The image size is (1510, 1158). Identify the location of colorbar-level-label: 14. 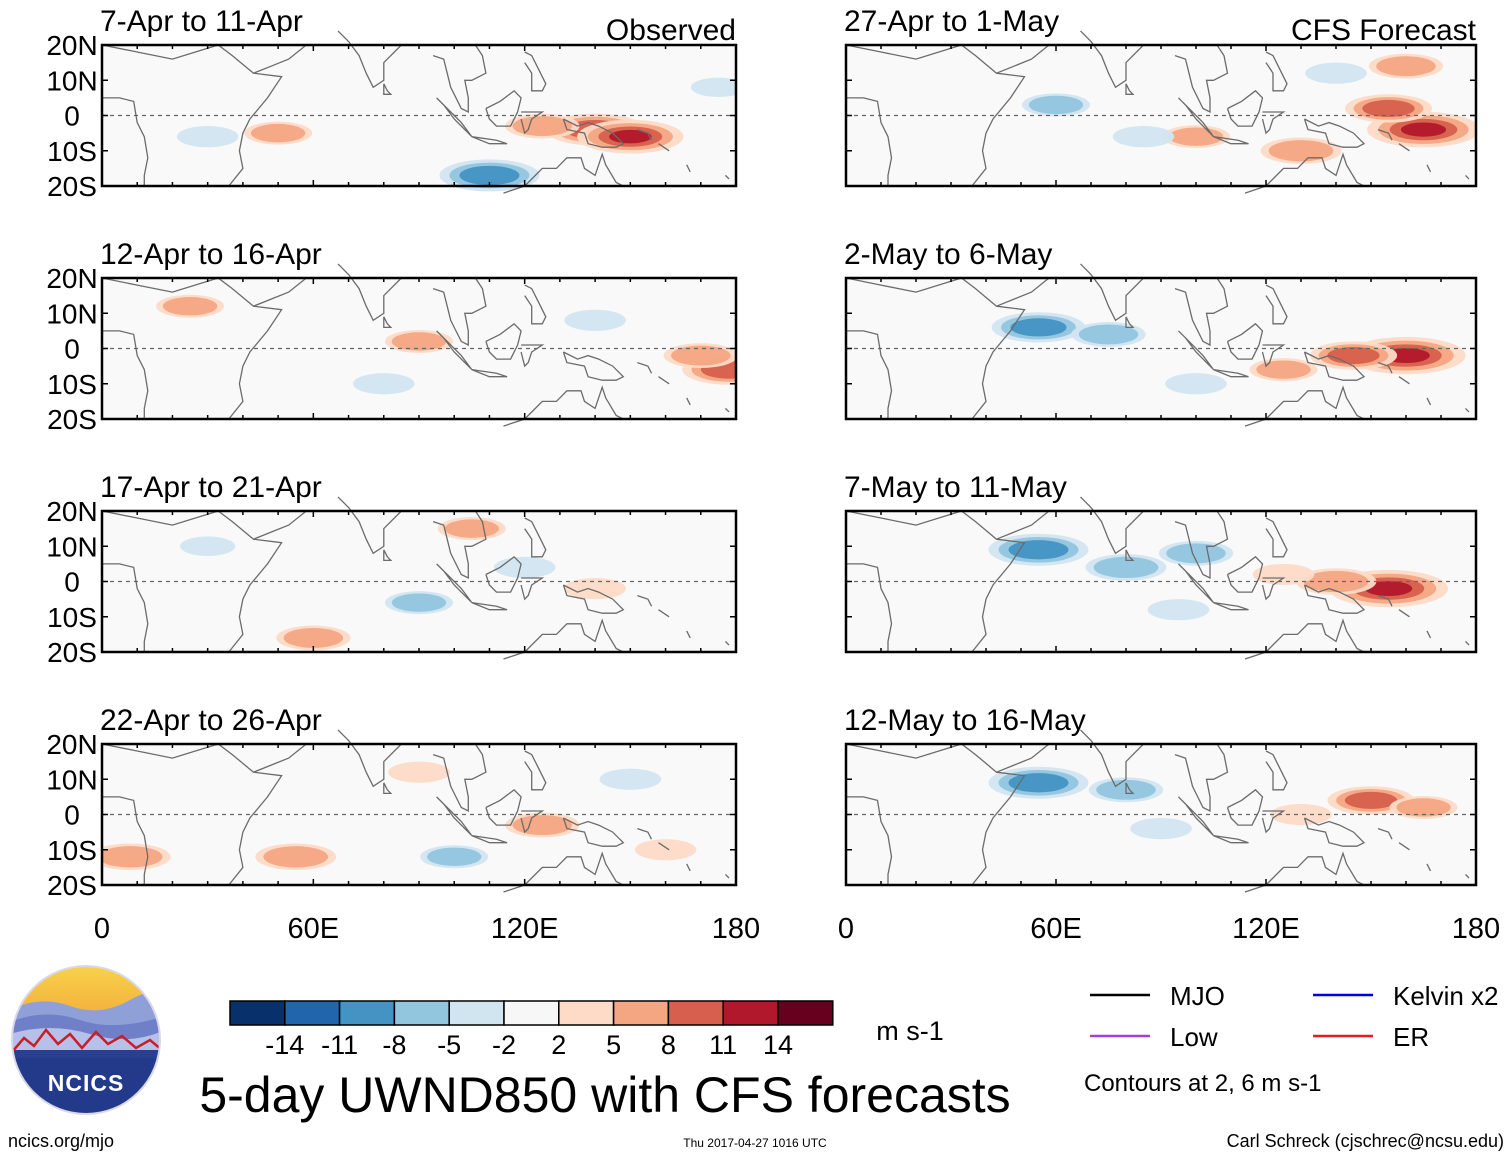
(778, 1045).